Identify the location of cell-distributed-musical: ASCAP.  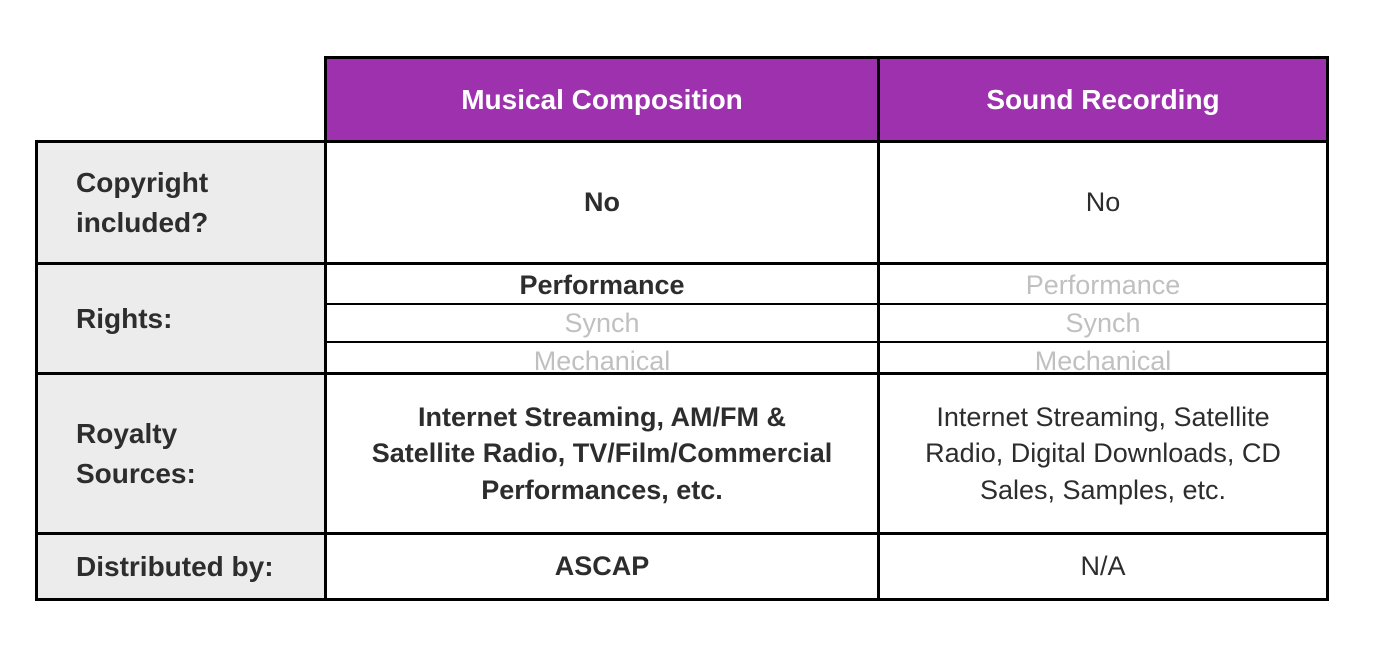
(602, 566).